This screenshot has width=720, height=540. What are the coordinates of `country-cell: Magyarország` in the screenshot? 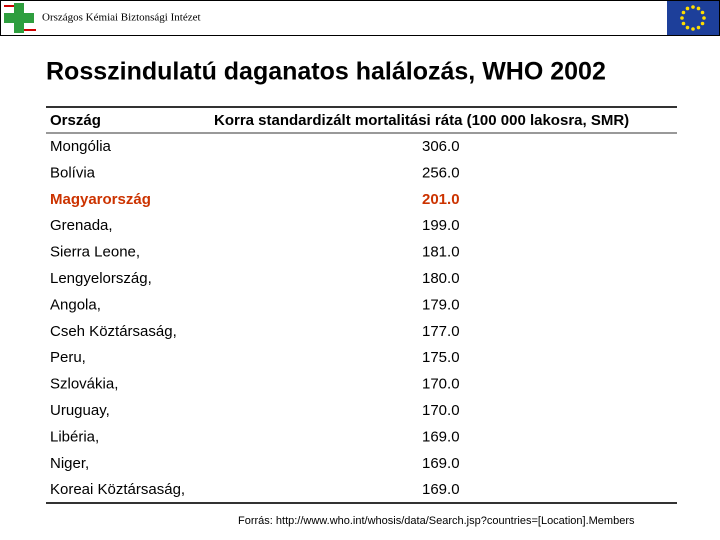 It's located at (100, 199).